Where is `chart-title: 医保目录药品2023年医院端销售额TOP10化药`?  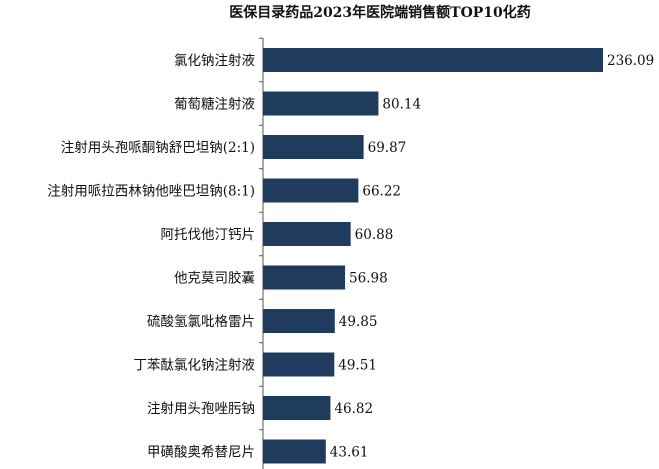 chart-title: 医保目录药品2023年医院端销售额TOP10化药 is located at coordinates (380, 12).